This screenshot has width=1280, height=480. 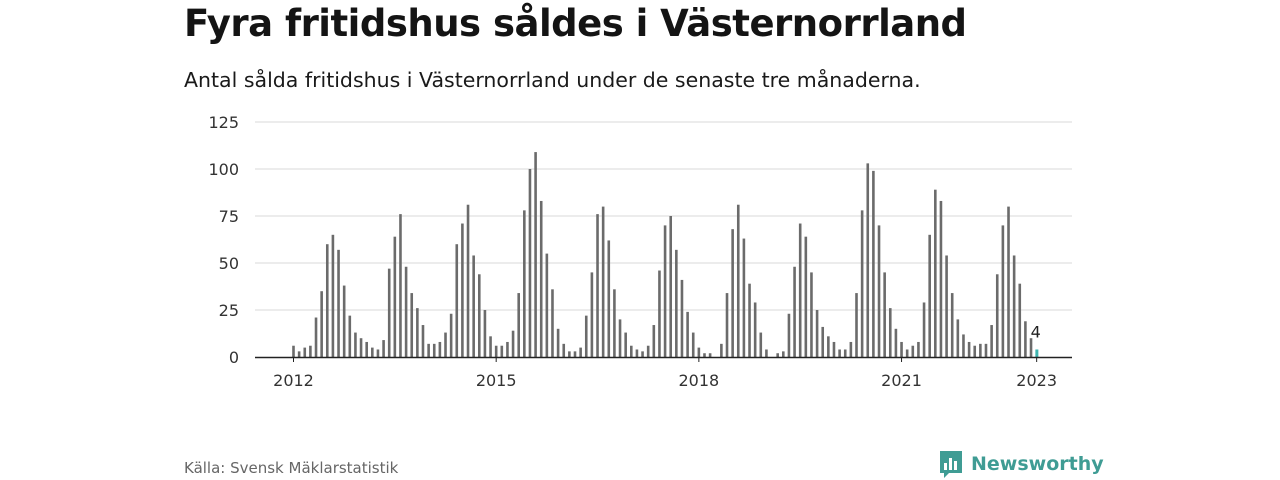 What do you see at coordinates (1036, 380) in the screenshot?
I see `x-tick-label: 2023` at bounding box center [1036, 380].